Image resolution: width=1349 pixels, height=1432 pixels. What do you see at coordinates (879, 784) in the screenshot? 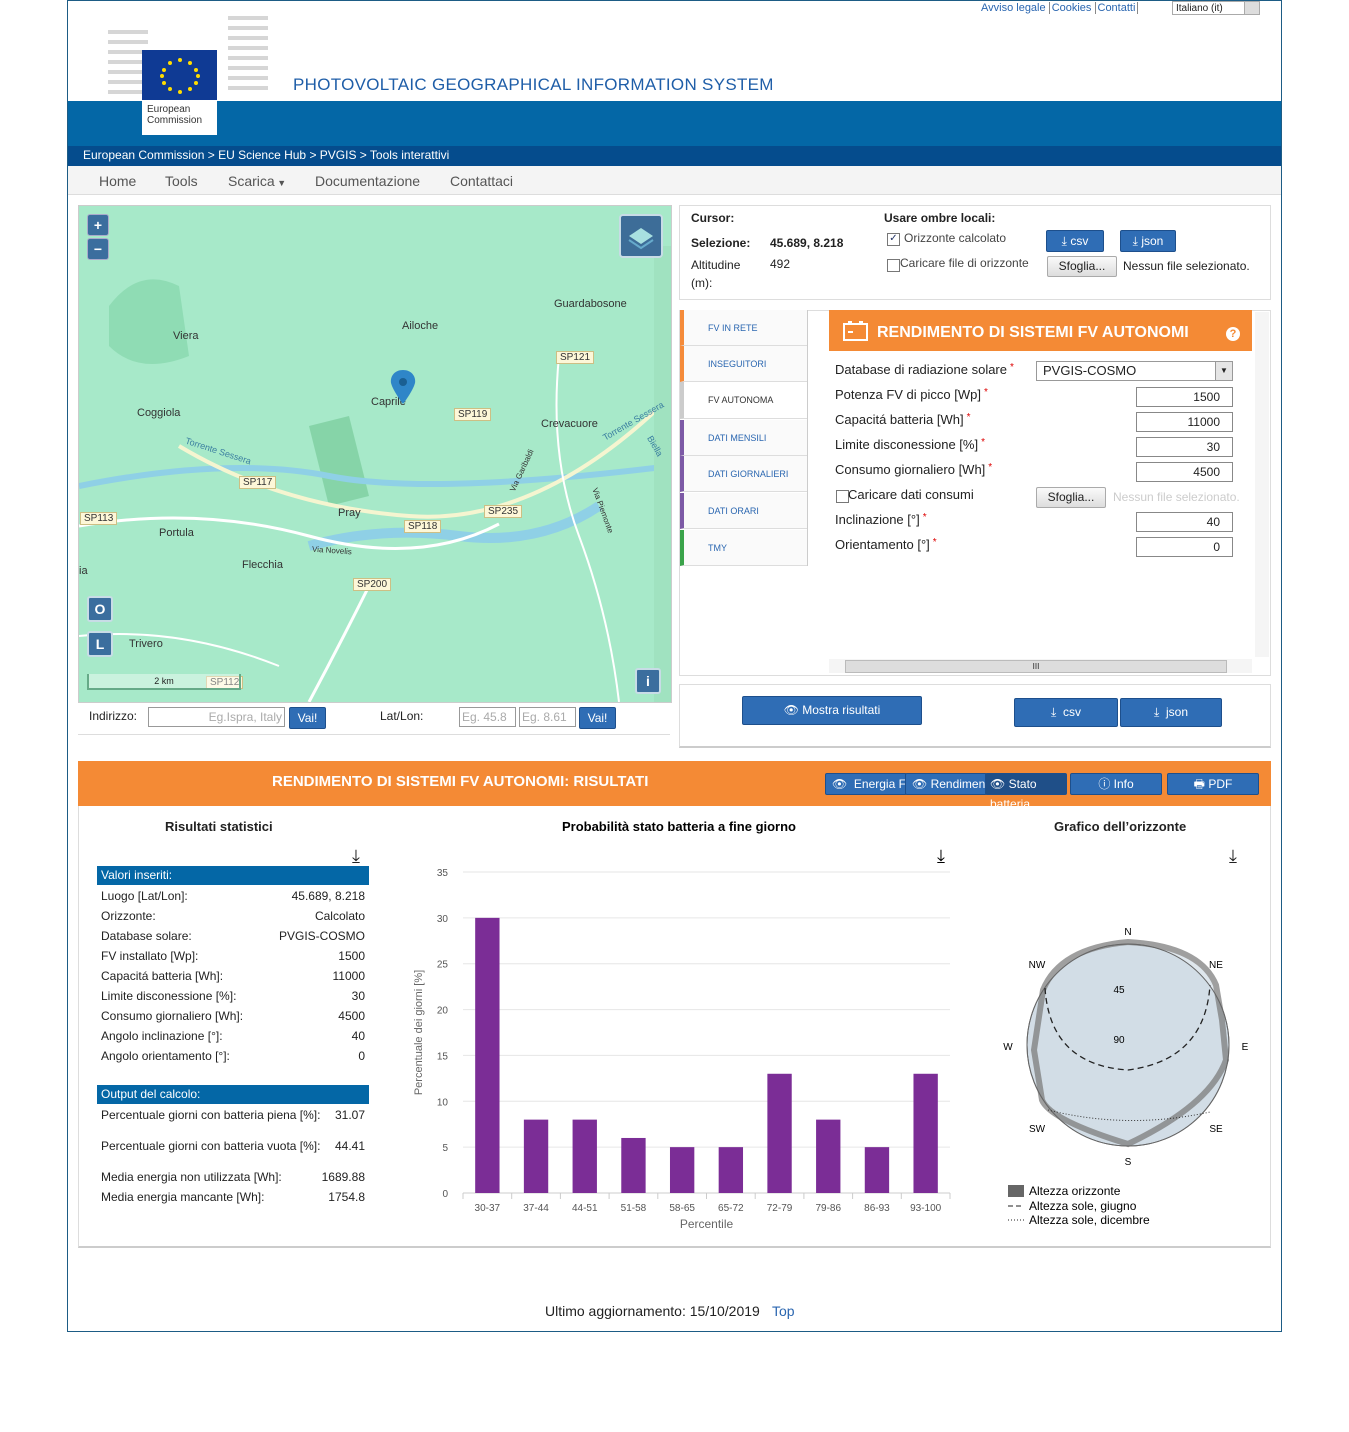
I see `button-label: Energia F` at bounding box center [879, 784].